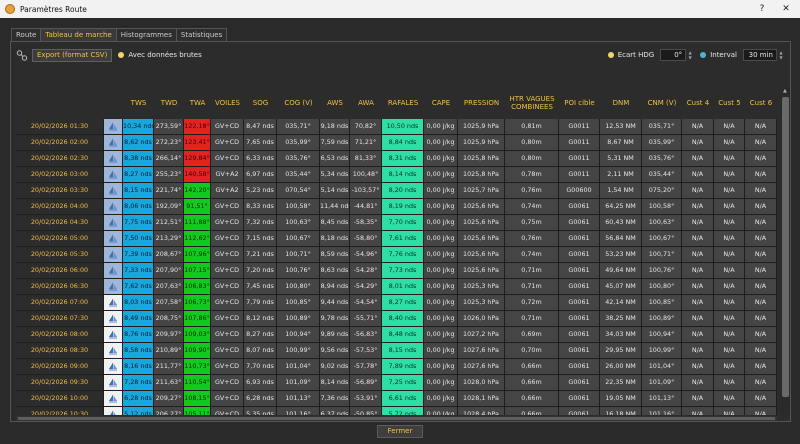  What do you see at coordinates (201, 34) in the screenshot?
I see `tab-statistiques: Statistiques` at bounding box center [201, 34].